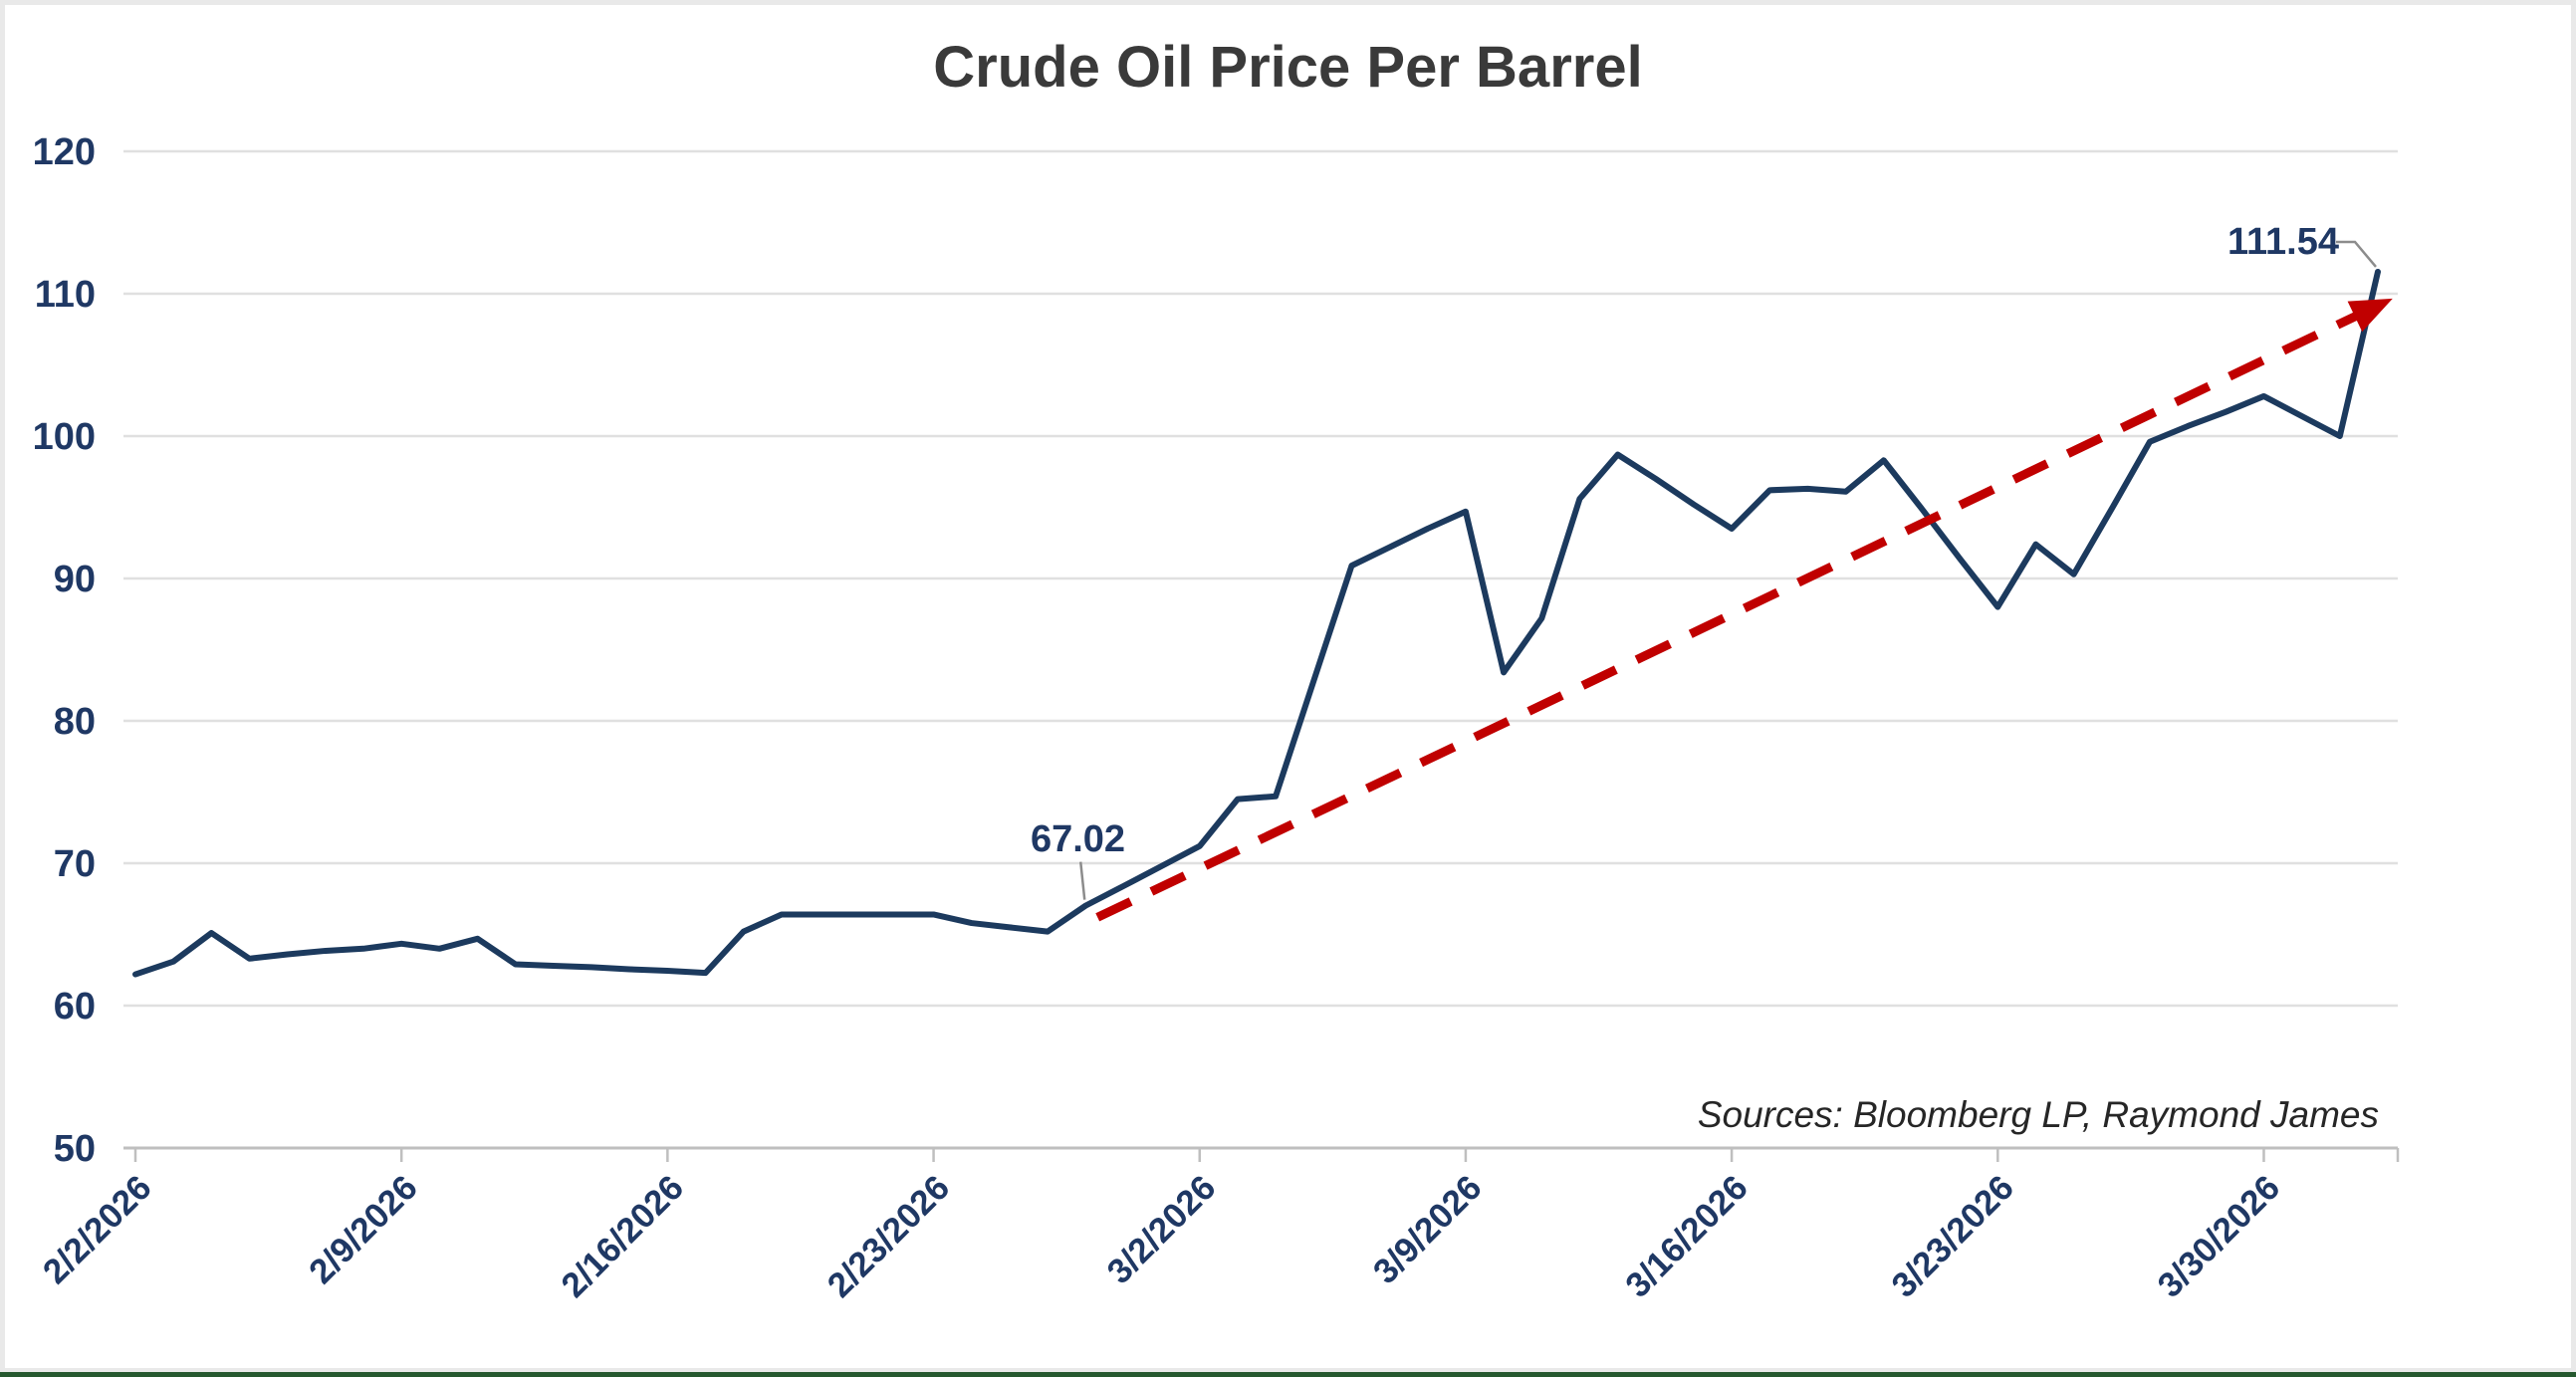  What do you see at coordinates (75, 579) in the screenshot?
I see `y-tick-label: 90` at bounding box center [75, 579].